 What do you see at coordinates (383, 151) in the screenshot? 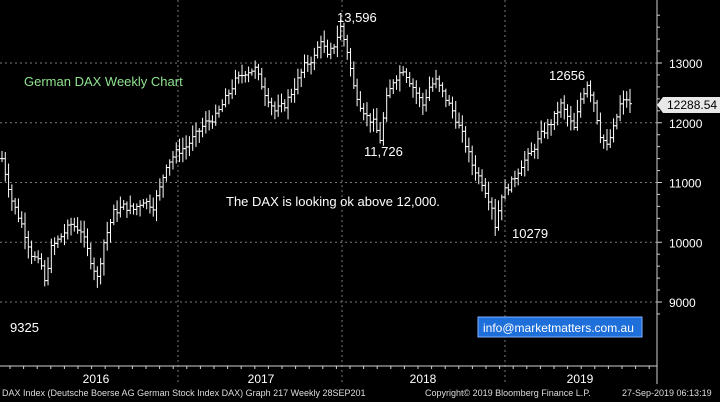
I see `annotation-low-2018: 11,726` at bounding box center [383, 151].